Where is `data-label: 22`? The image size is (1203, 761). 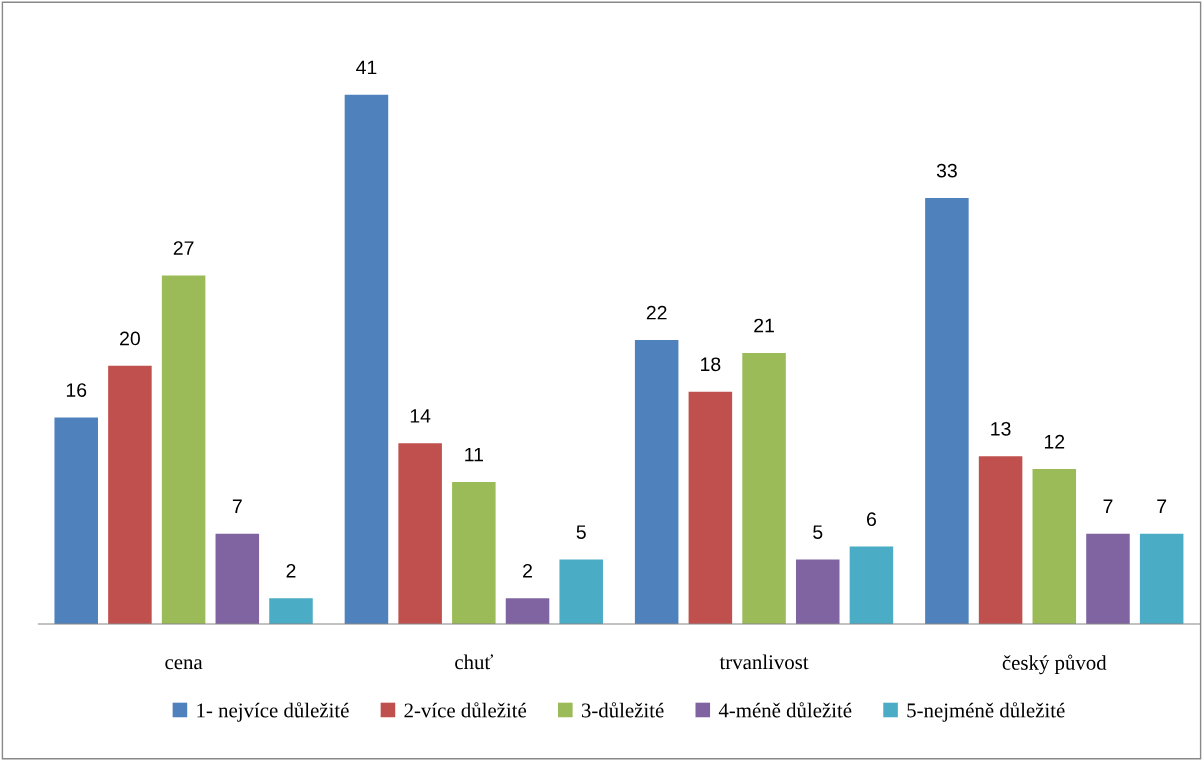 data-label: 22 is located at coordinates (656, 312).